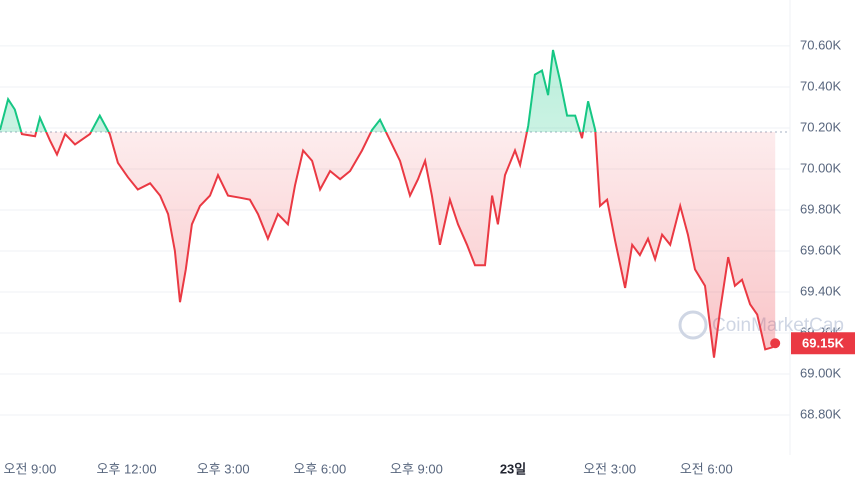 The width and height of the screenshot is (860, 487). Describe the element at coordinates (416, 468) in the screenshot. I see `x-tick-label: 오후 9:00` at that location.